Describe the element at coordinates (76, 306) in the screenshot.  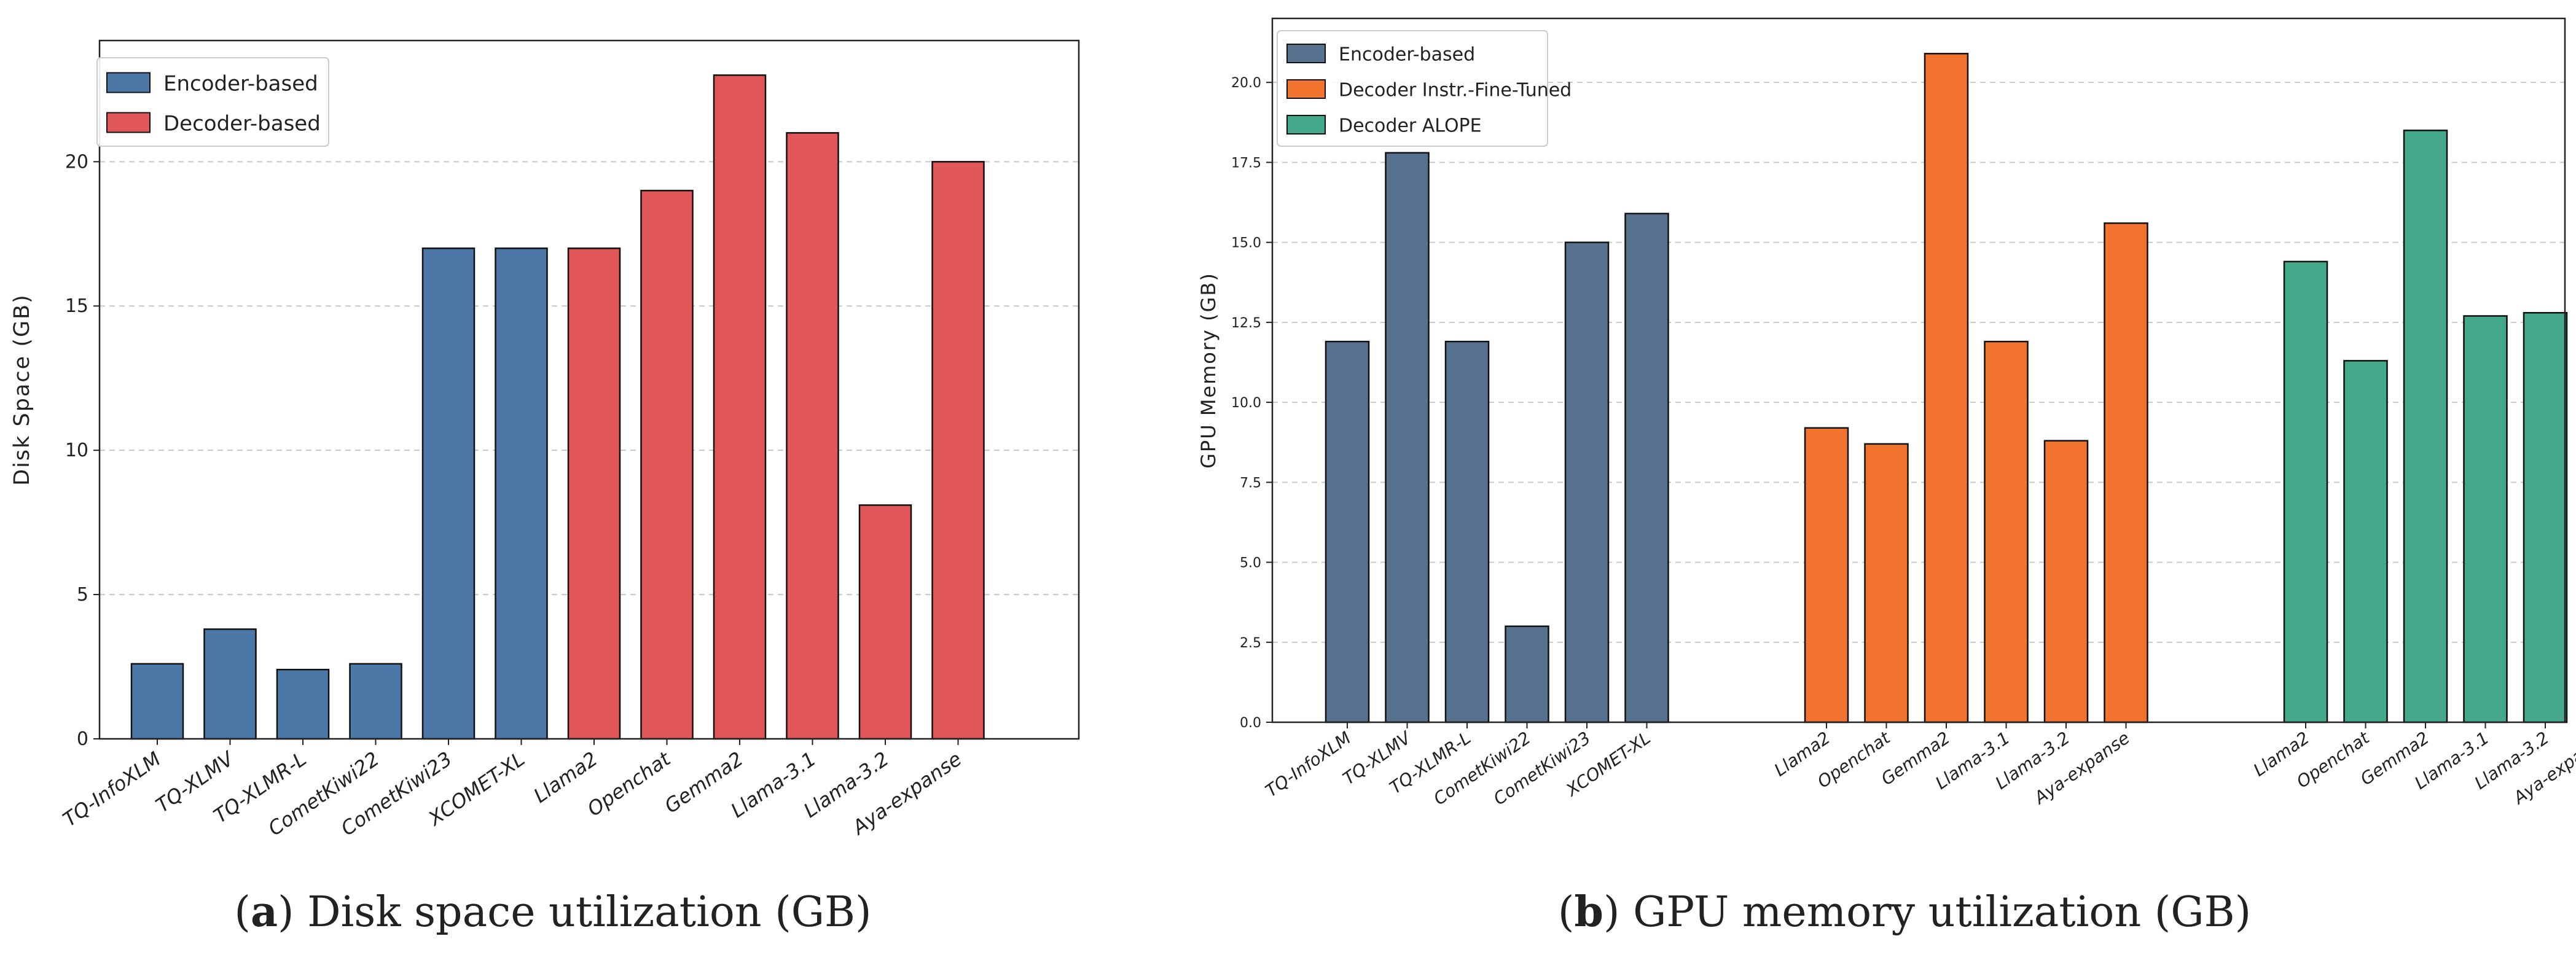
I see `y-tick-label: 15` at that location.